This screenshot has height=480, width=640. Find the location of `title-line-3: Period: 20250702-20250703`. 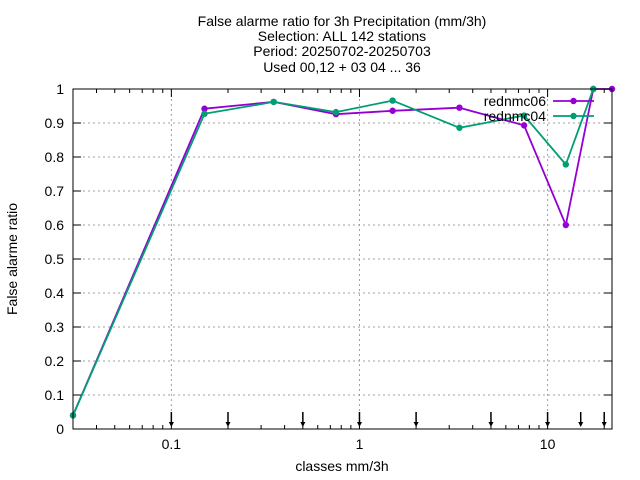

title-line-3: Period: 20250702-20250703 is located at coordinates (342, 51).